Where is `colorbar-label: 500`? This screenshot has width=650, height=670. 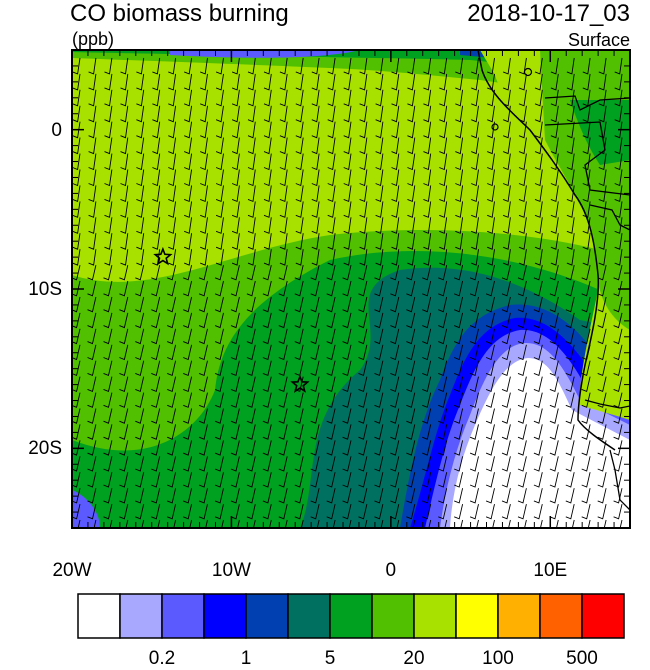 colorbar-label: 500 is located at coordinates (582, 658).